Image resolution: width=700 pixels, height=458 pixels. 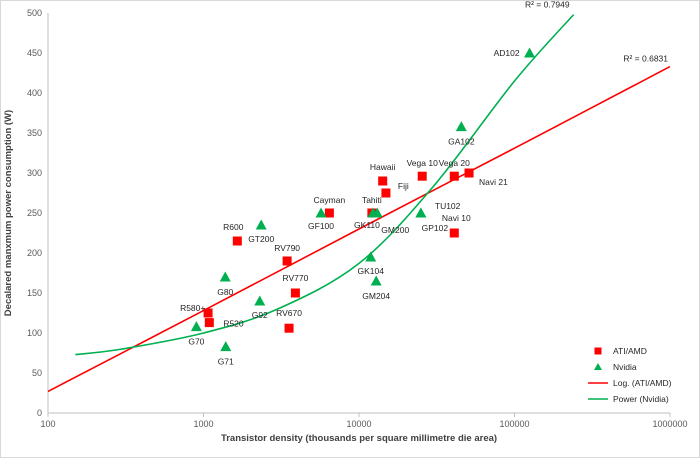 I want to click on point-label: AD102, so click(x=507, y=53).